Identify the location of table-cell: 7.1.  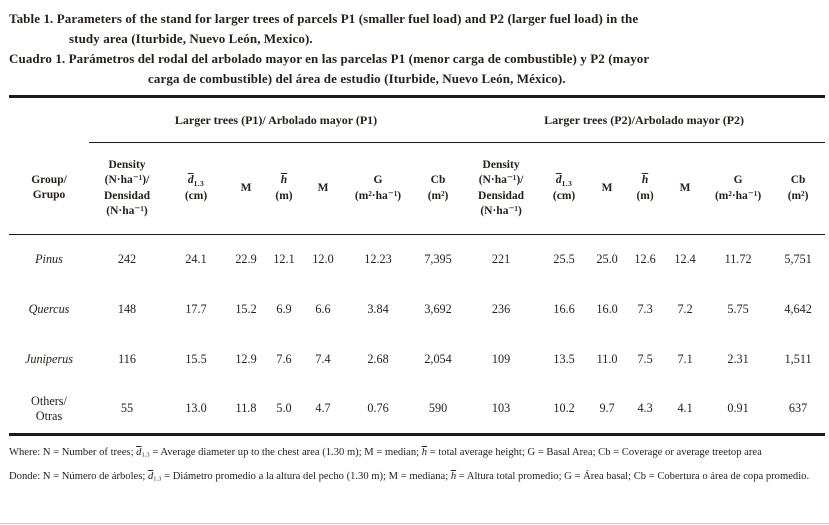
(685, 358).